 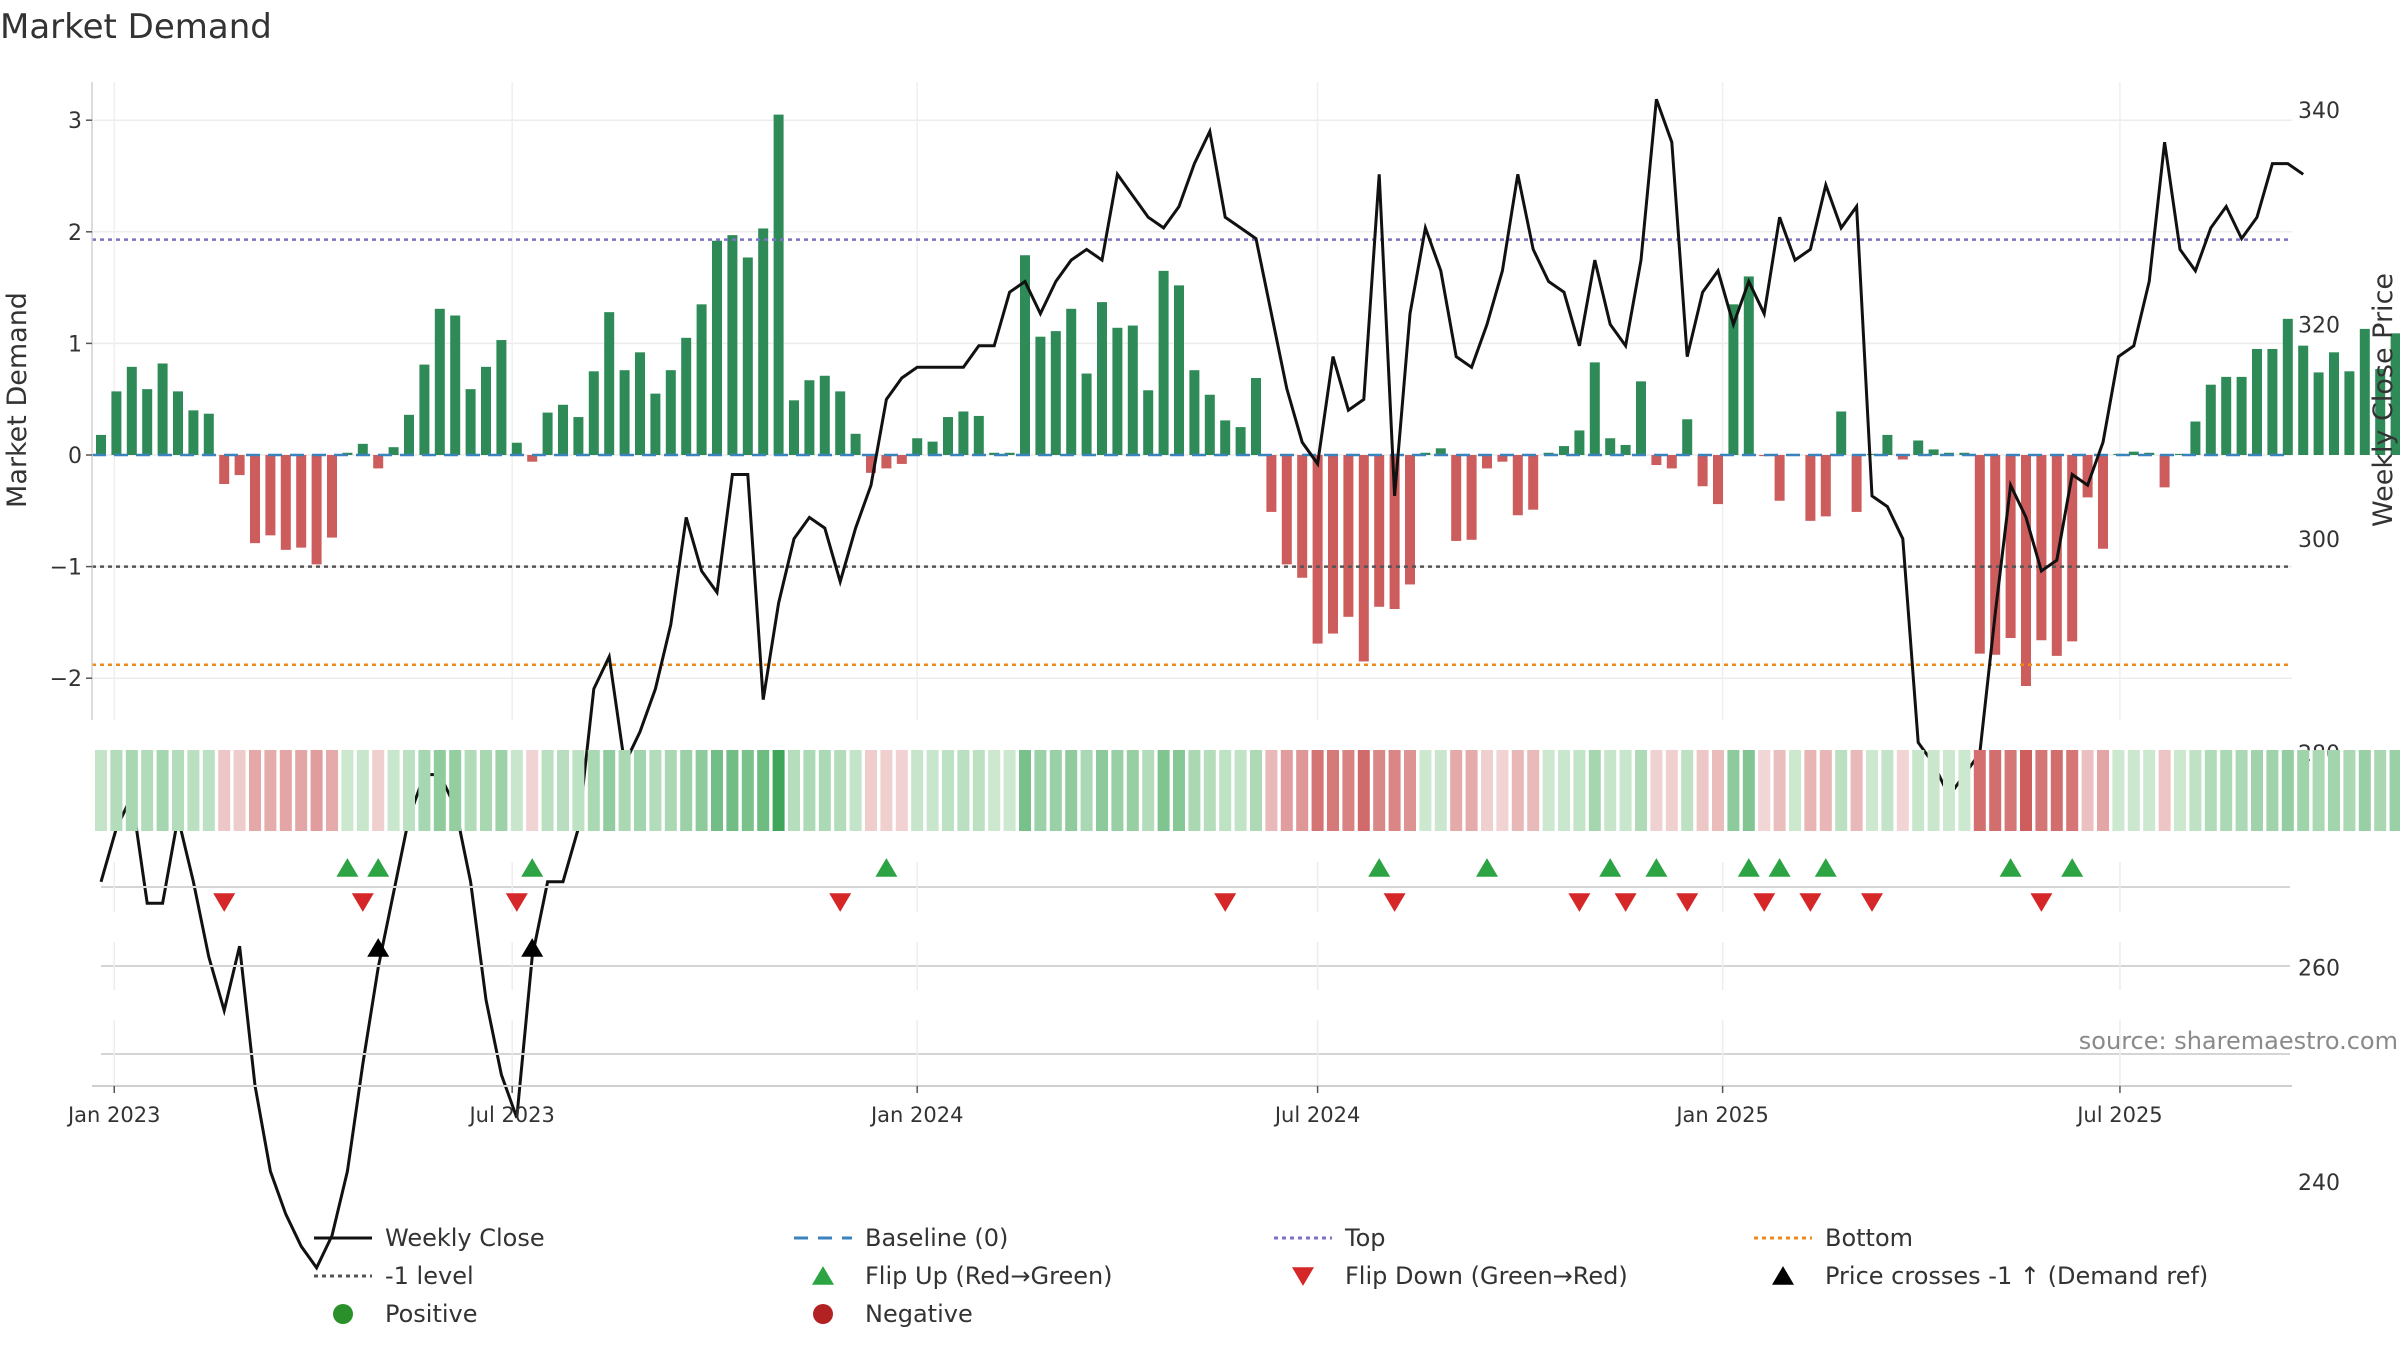 I want to click on x-tick-label: Jul 2024, so click(x=1316, y=1115).